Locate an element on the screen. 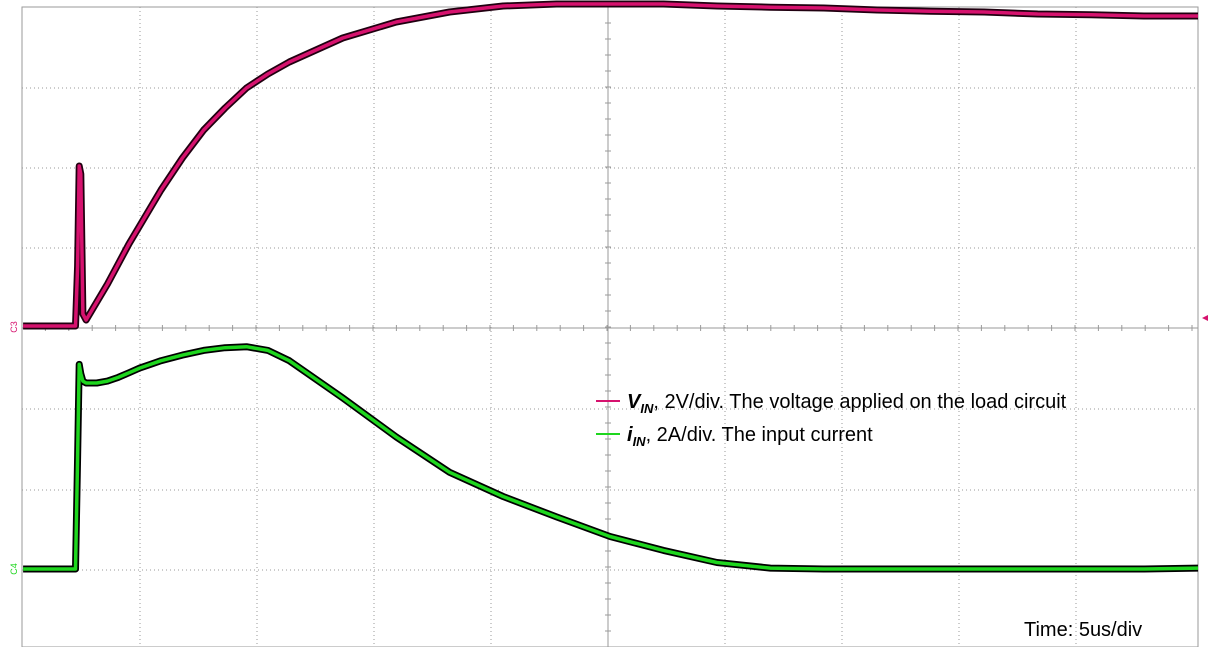 The width and height of the screenshot is (1220, 647). trigger-level-arrow is located at coordinates (1205, 318).